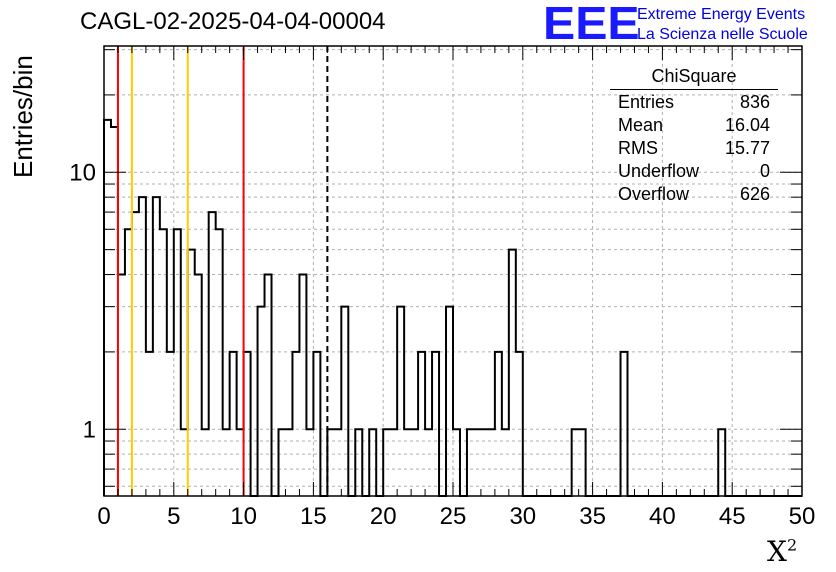 Image resolution: width=836 pixels, height=572 pixels. Describe the element at coordinates (591, 24) in the screenshot. I see `eee-logo: EEE` at that location.